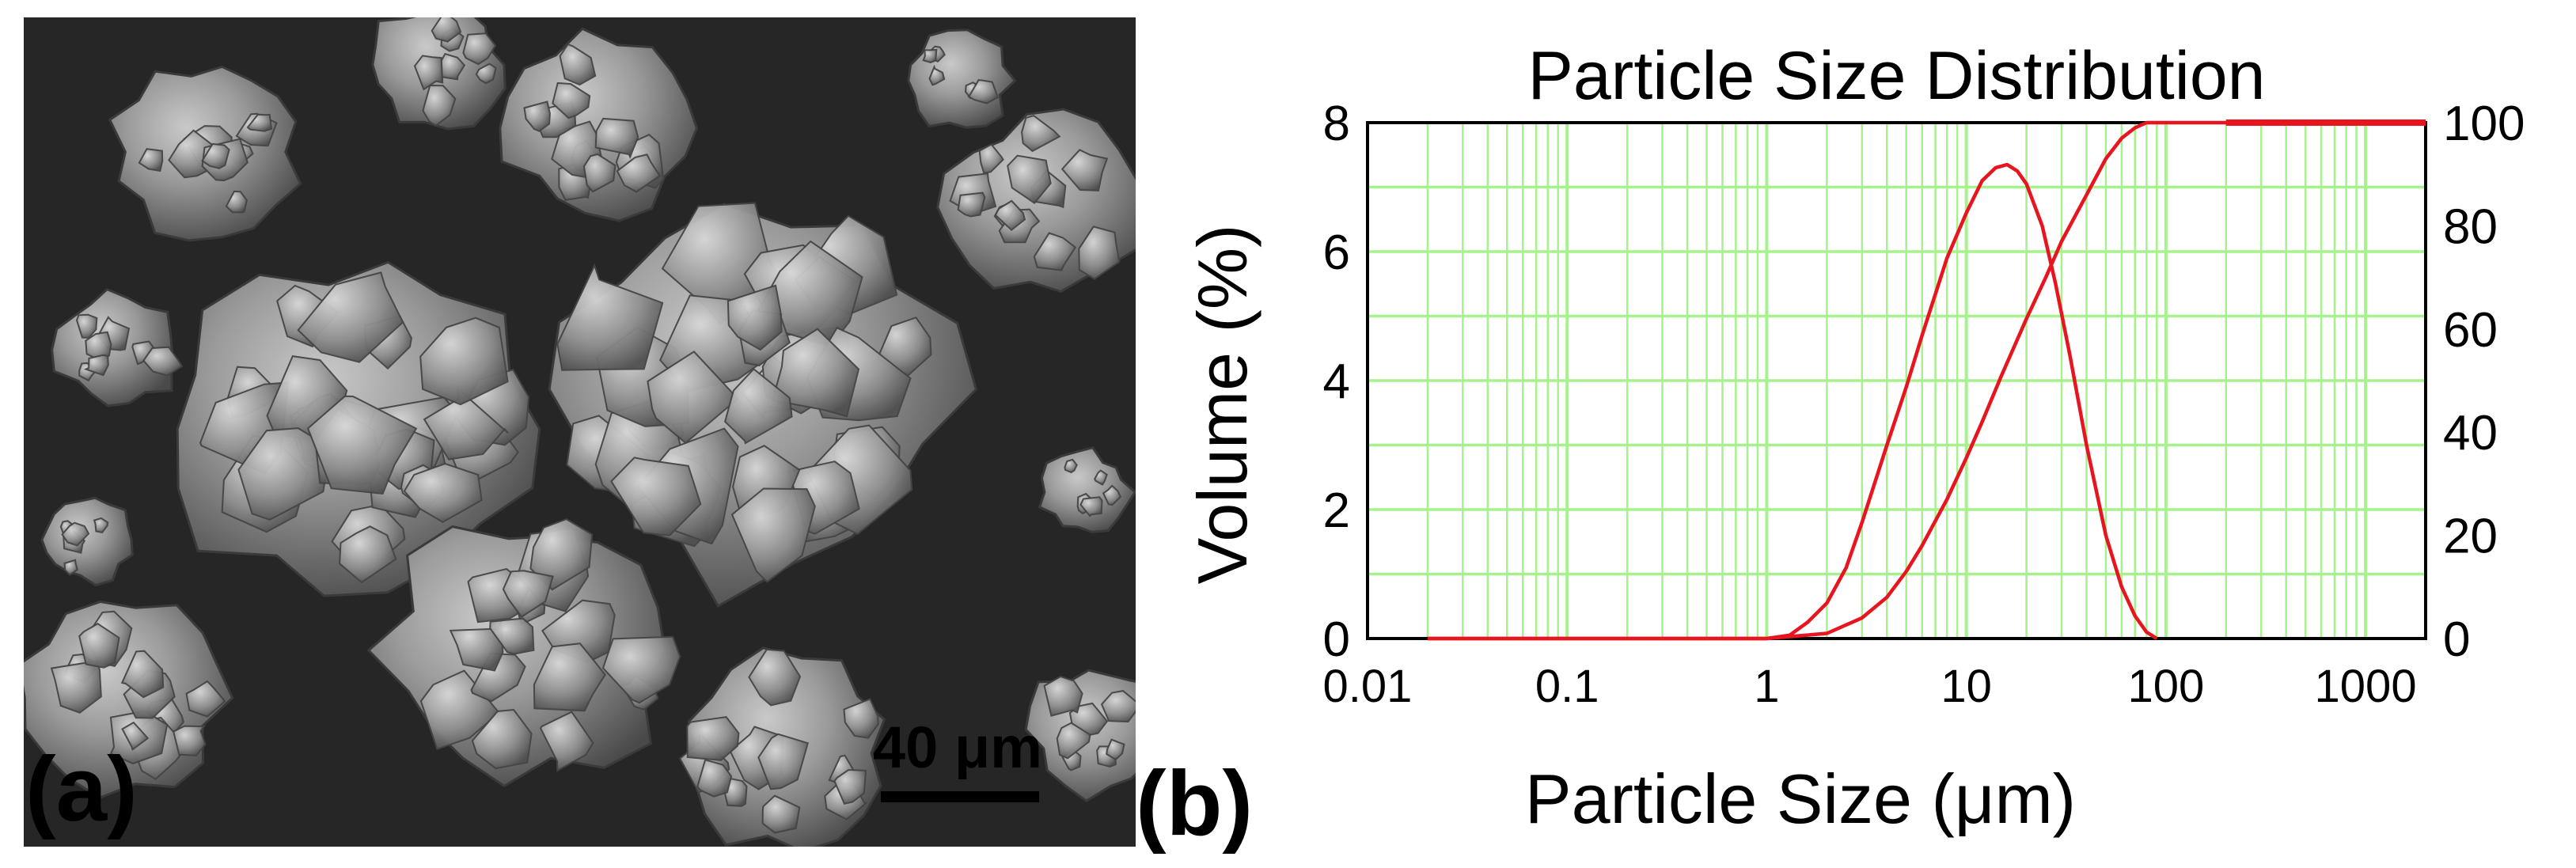 This screenshot has height=868, width=2576. What do you see at coordinates (960, 797) in the screenshot?
I see `scale-bar-line` at bounding box center [960, 797].